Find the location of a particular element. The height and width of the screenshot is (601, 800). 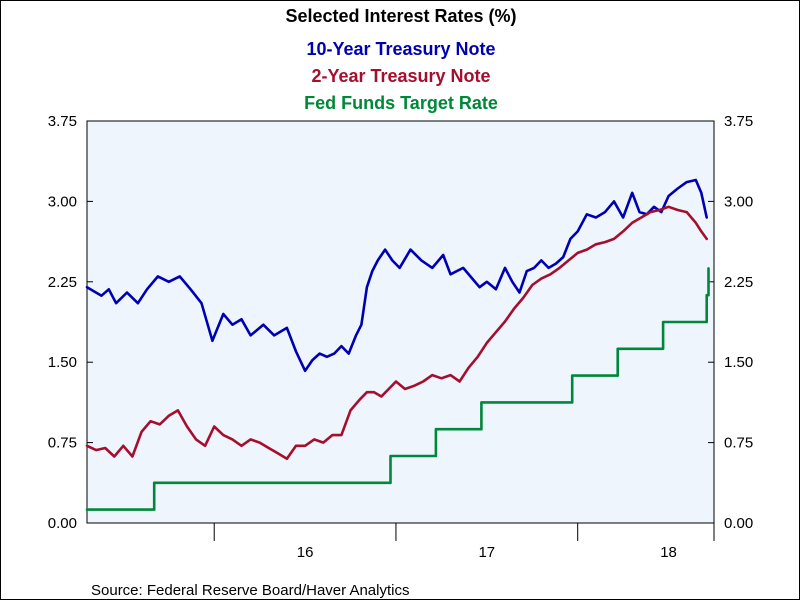

y-tick-label-right: 2.25 is located at coordinates (738, 282).